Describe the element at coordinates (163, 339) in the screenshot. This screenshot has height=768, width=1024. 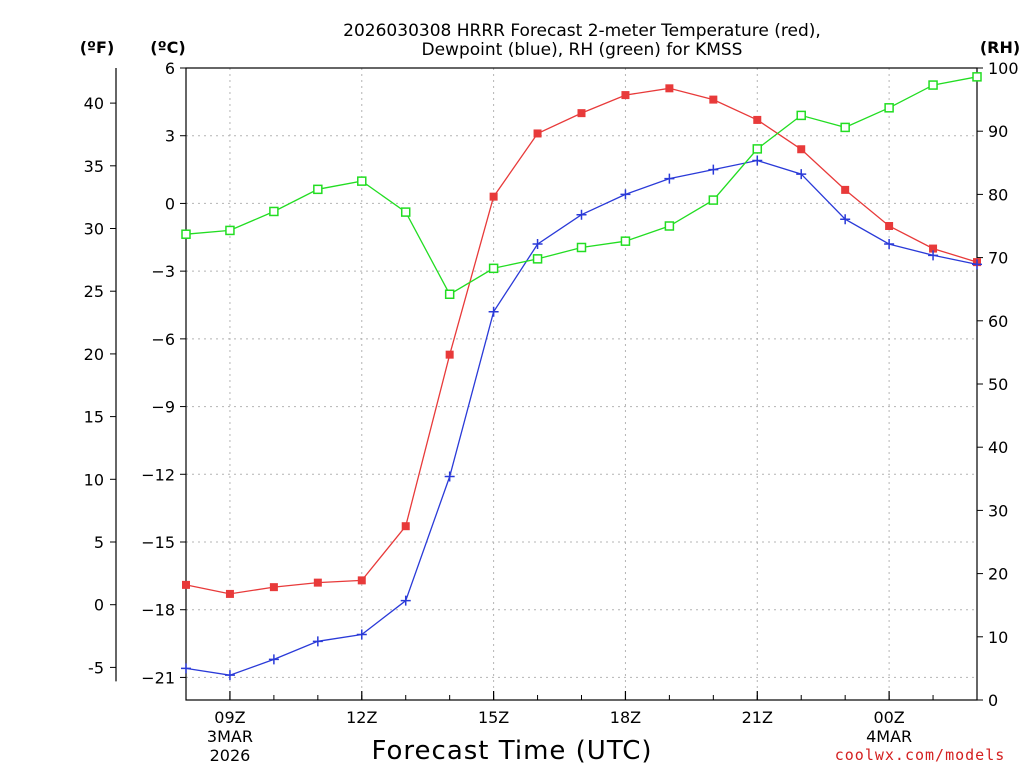
I see `celsius-tick-label: −6` at that location.